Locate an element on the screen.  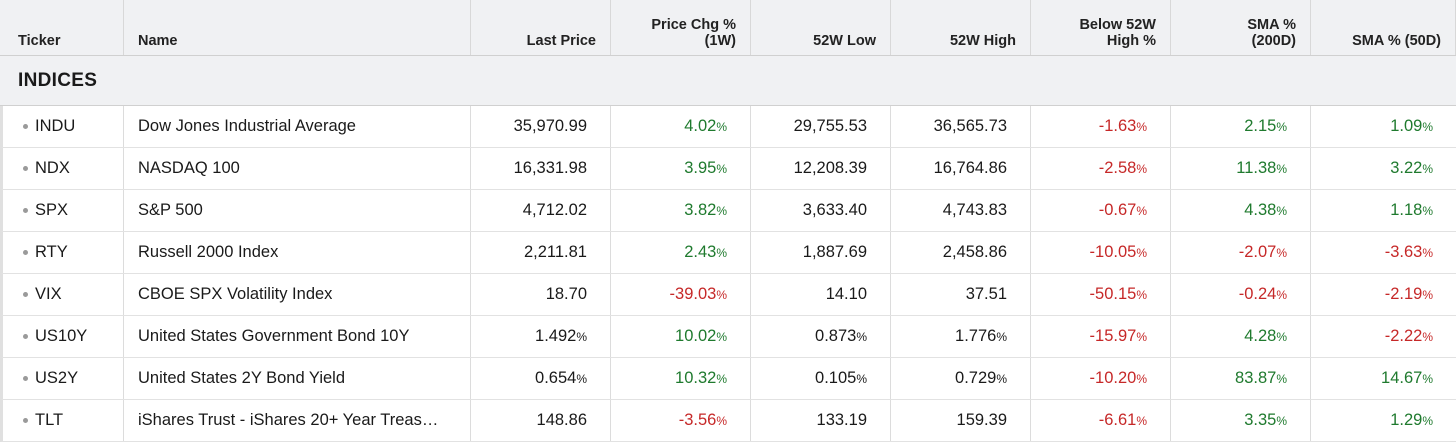
cell-sma-50: -2.22% is located at coordinates (1383, 336).